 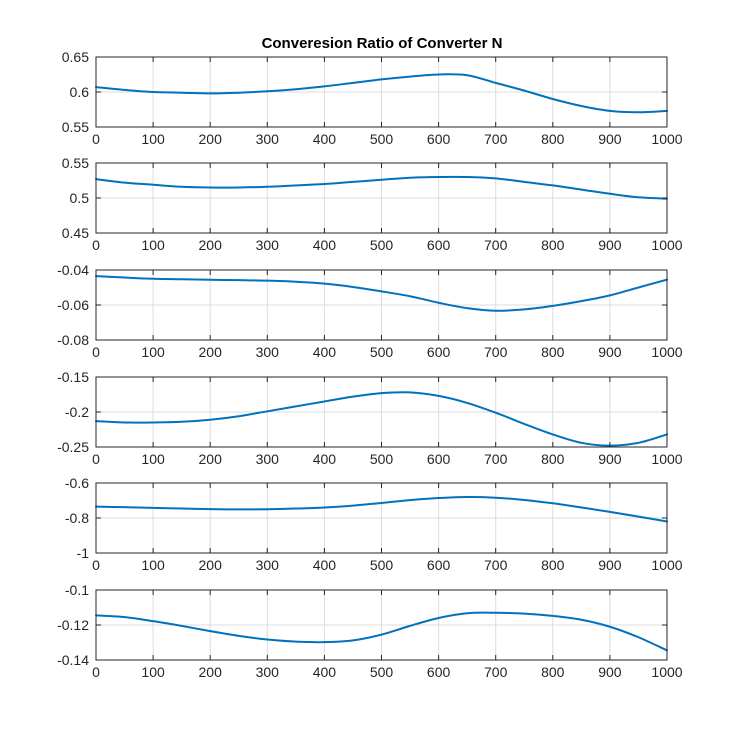 What do you see at coordinates (75, 233) in the screenshot?
I see `y-tick-label: 0.45` at bounding box center [75, 233].